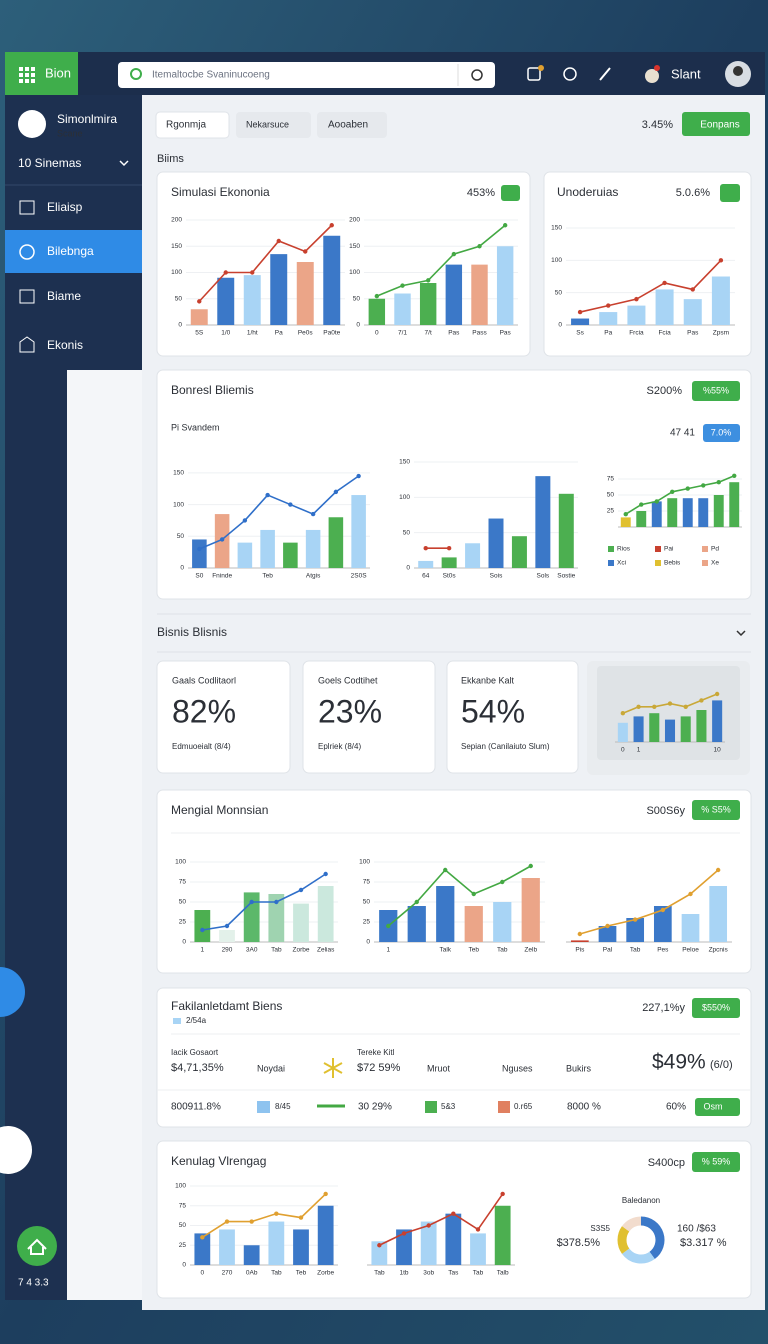  Describe the element at coordinates (212, 390) in the screenshot. I see `panel-title: Bonresl Bliemis` at that location.